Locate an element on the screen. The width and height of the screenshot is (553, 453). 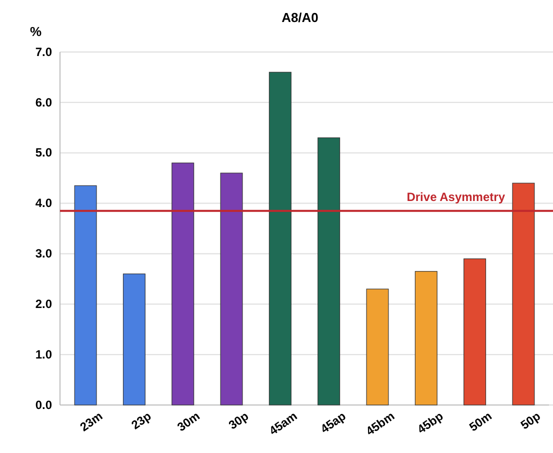
y-tick-label: 5.0 is located at coordinates (43, 153).